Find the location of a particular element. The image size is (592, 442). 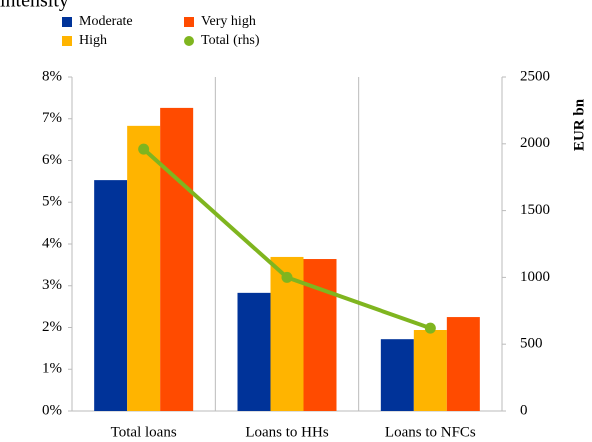

y-tick-label: 1% is located at coordinates (52, 369).